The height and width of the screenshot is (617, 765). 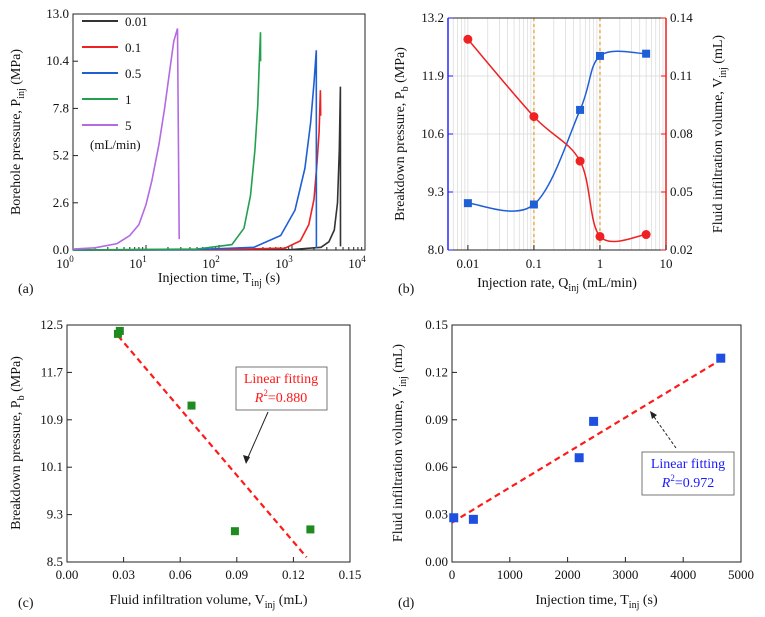 I want to click on series-curve-right, so click(x=557, y=140).